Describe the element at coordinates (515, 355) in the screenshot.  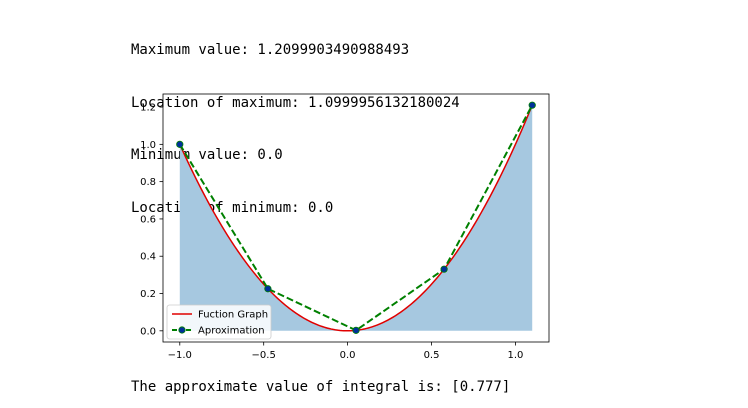
I see `x-tick-label: 1.0` at that location.